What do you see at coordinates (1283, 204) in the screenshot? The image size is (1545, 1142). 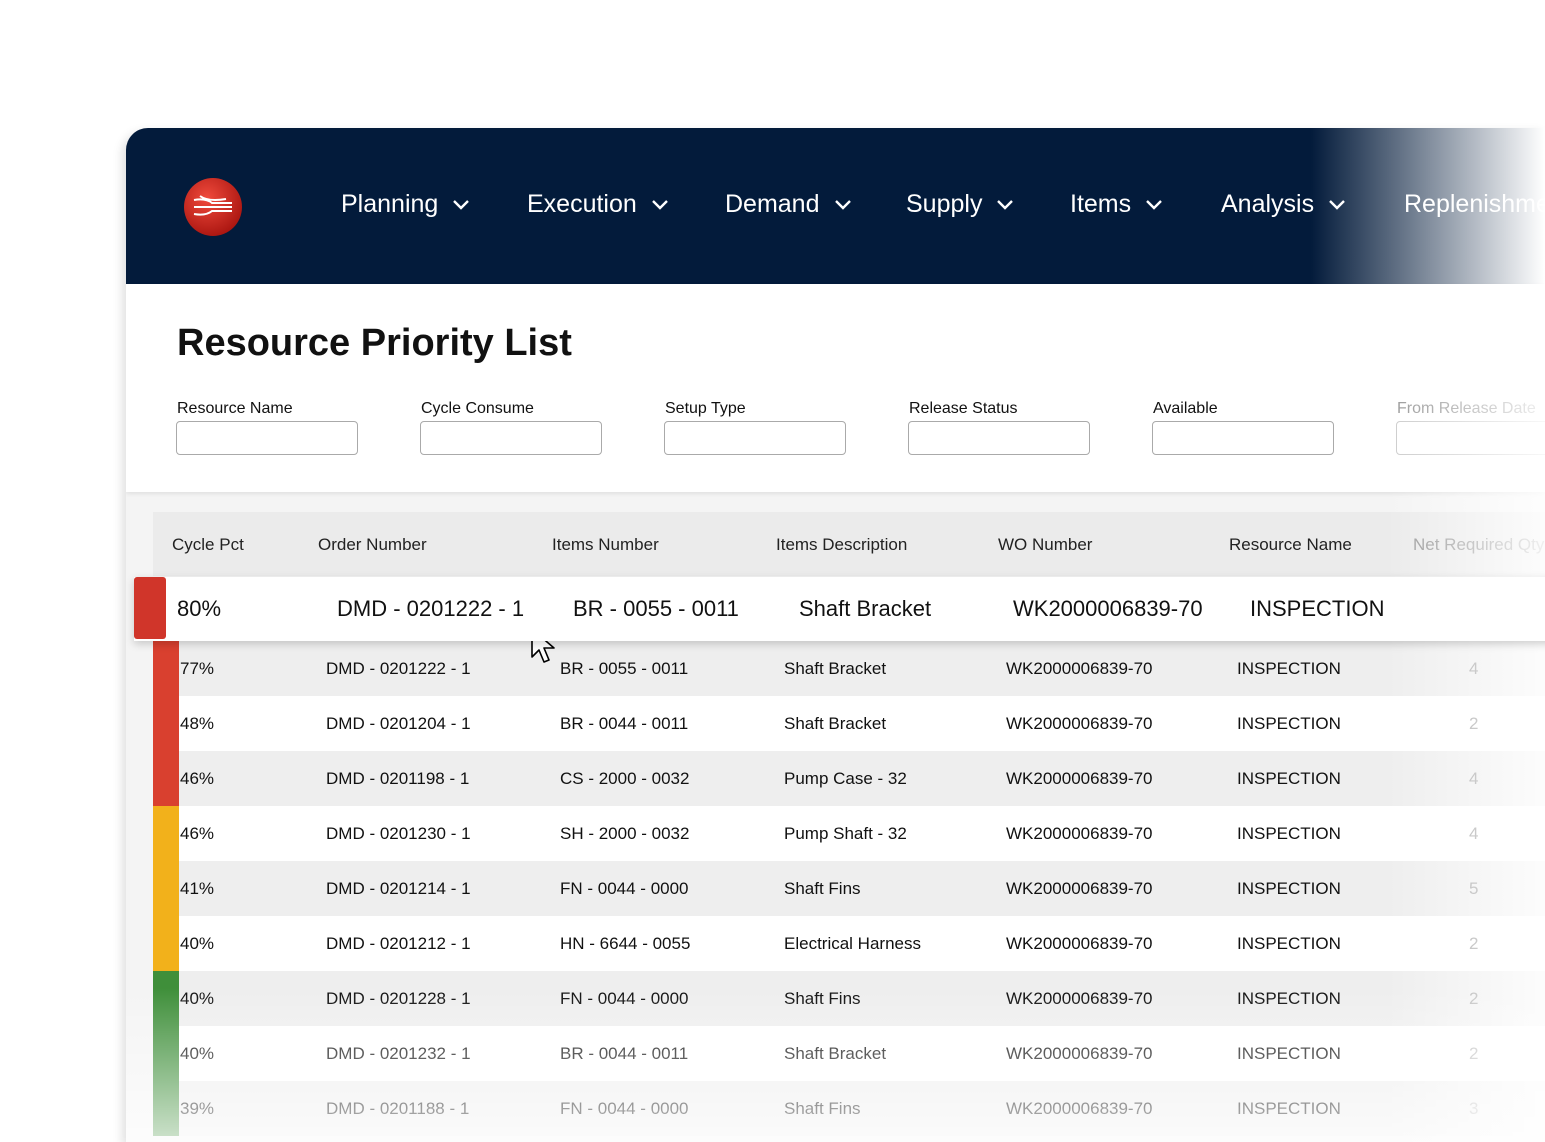 I see `nav-item: Analysis` at bounding box center [1283, 204].